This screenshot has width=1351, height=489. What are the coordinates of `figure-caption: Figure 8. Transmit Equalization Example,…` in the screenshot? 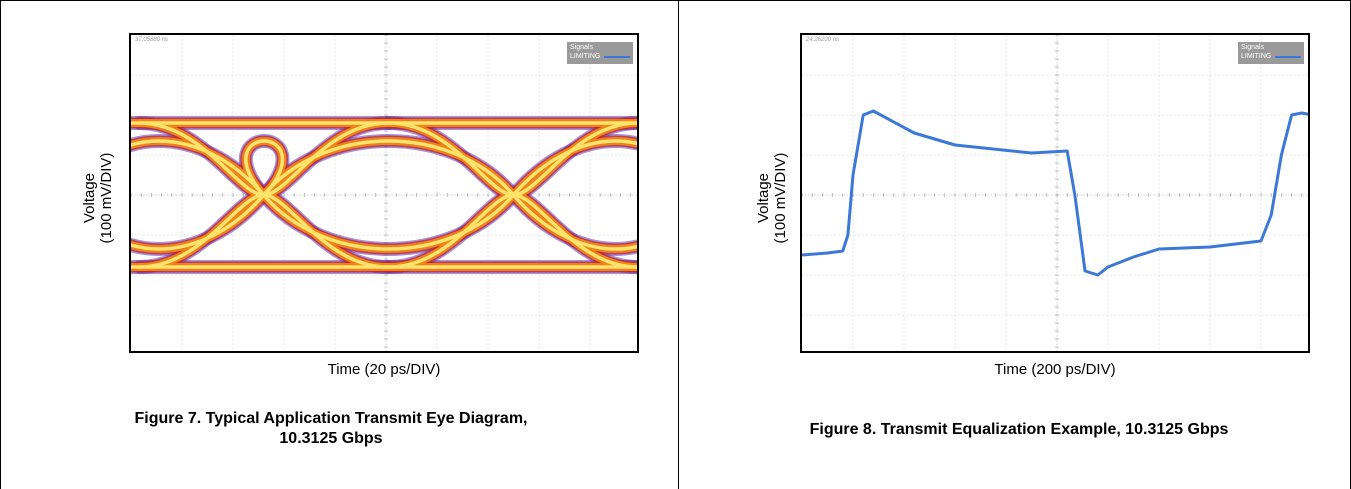 It's located at (1019, 430).